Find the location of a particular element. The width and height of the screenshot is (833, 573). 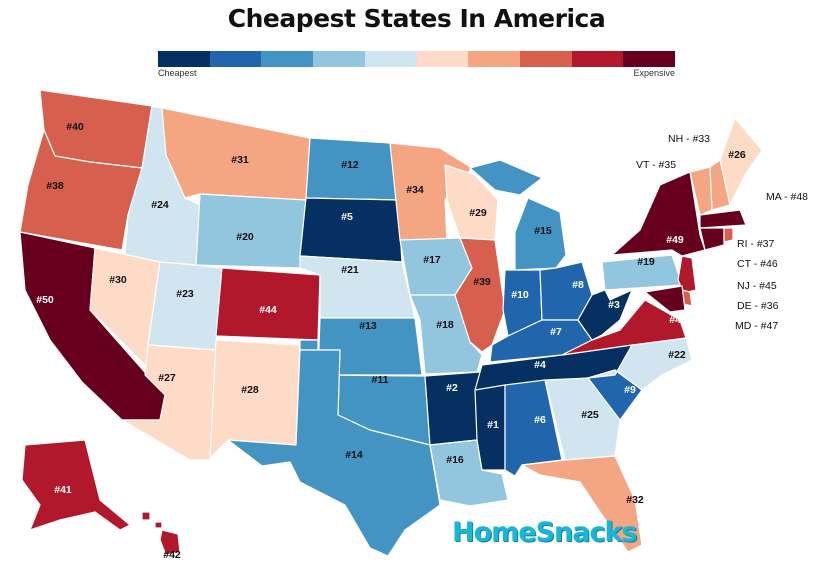

state-label-KS: #13 is located at coordinates (368, 326).